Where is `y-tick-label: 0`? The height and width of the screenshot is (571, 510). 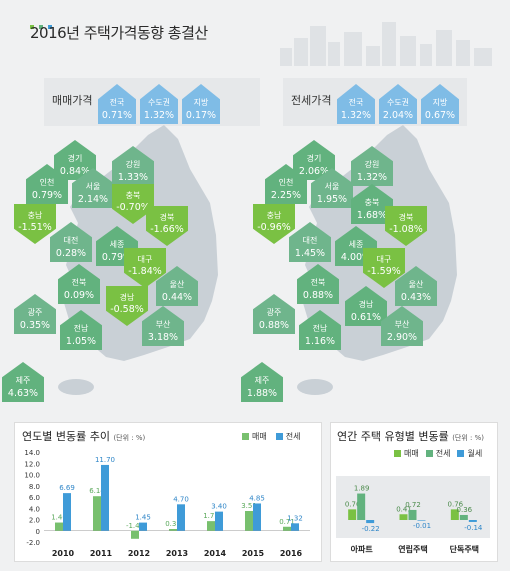 y-tick-label: 0 is located at coordinates (38, 532).